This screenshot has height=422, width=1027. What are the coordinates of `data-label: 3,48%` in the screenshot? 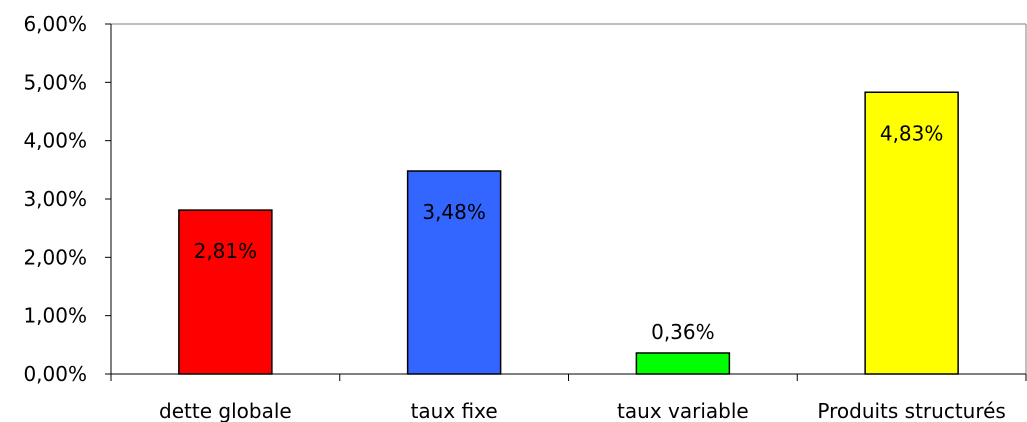 It's located at (454, 212).